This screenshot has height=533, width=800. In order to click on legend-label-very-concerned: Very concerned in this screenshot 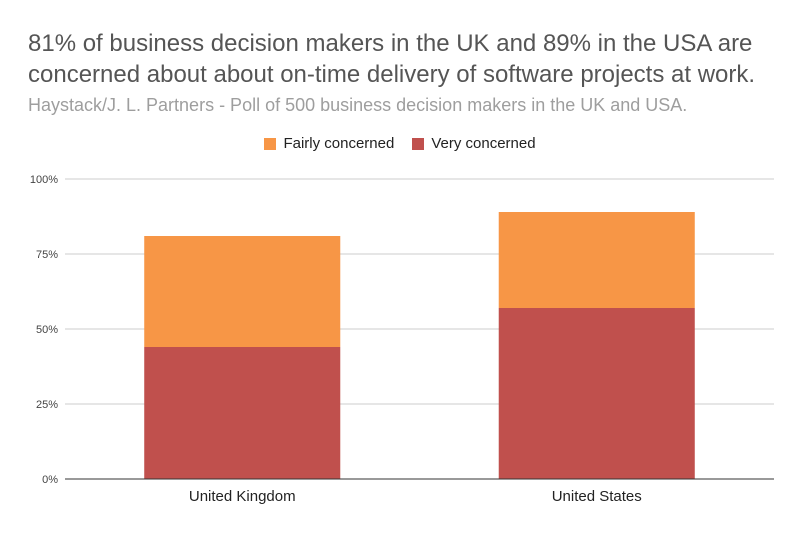, I will do `click(483, 143)`.